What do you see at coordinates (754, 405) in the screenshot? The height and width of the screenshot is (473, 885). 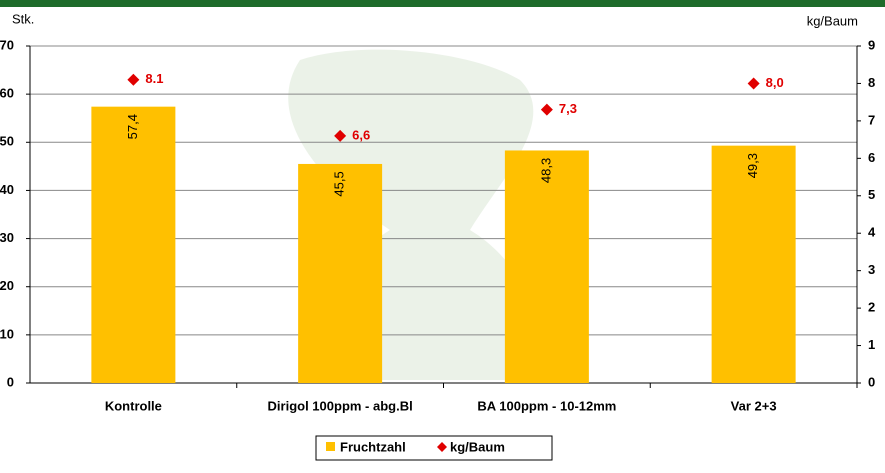 I see `x-tick-label: Var 2+3` at bounding box center [754, 405].